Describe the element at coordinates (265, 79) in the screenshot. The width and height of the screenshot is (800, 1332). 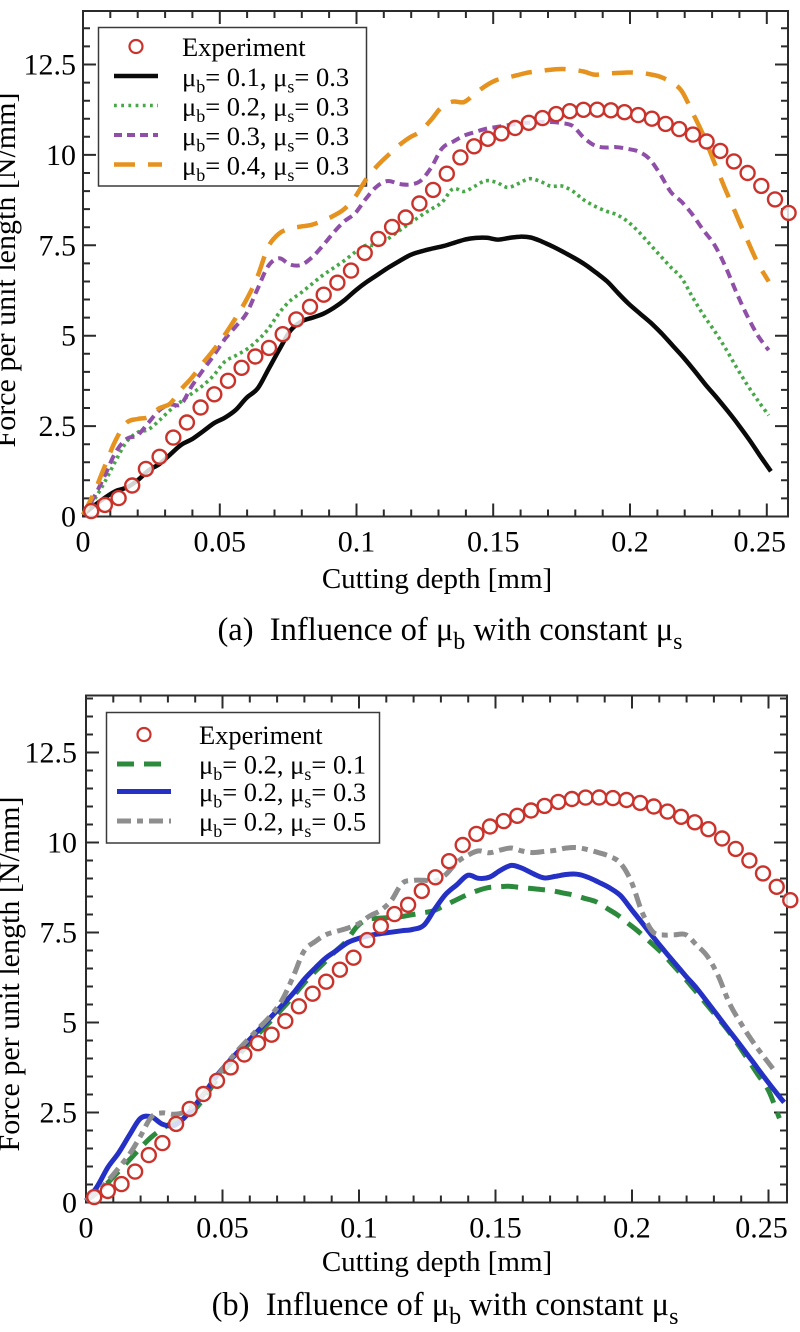
I see `svg-text: μb= 0.1, μs= 0.3` at that location.